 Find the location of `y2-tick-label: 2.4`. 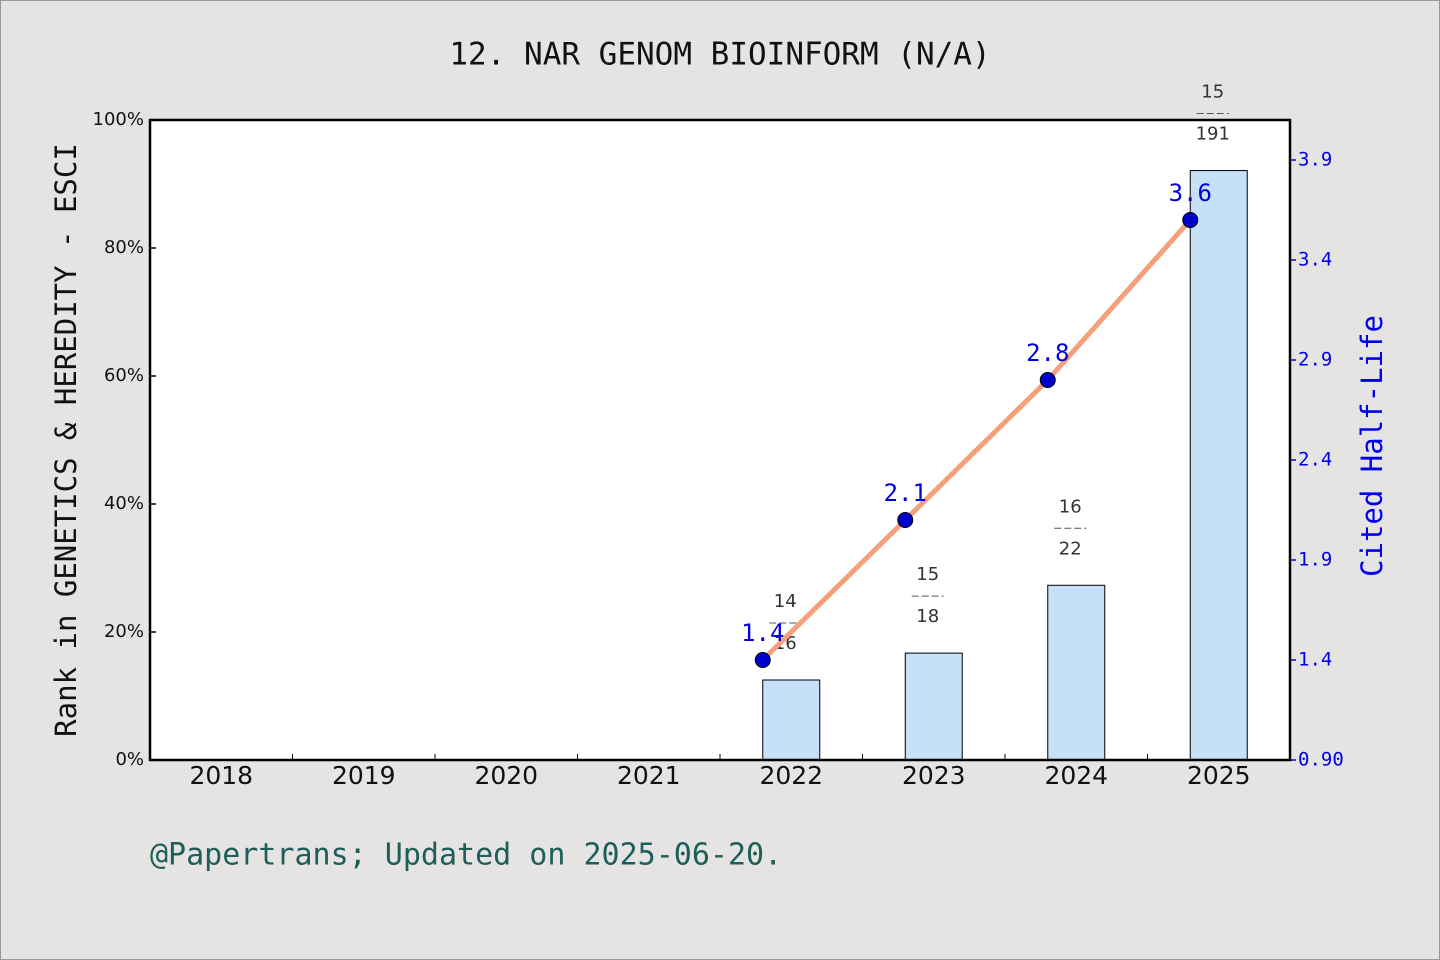

y2-tick-label: 2.4 is located at coordinates (1315, 460).